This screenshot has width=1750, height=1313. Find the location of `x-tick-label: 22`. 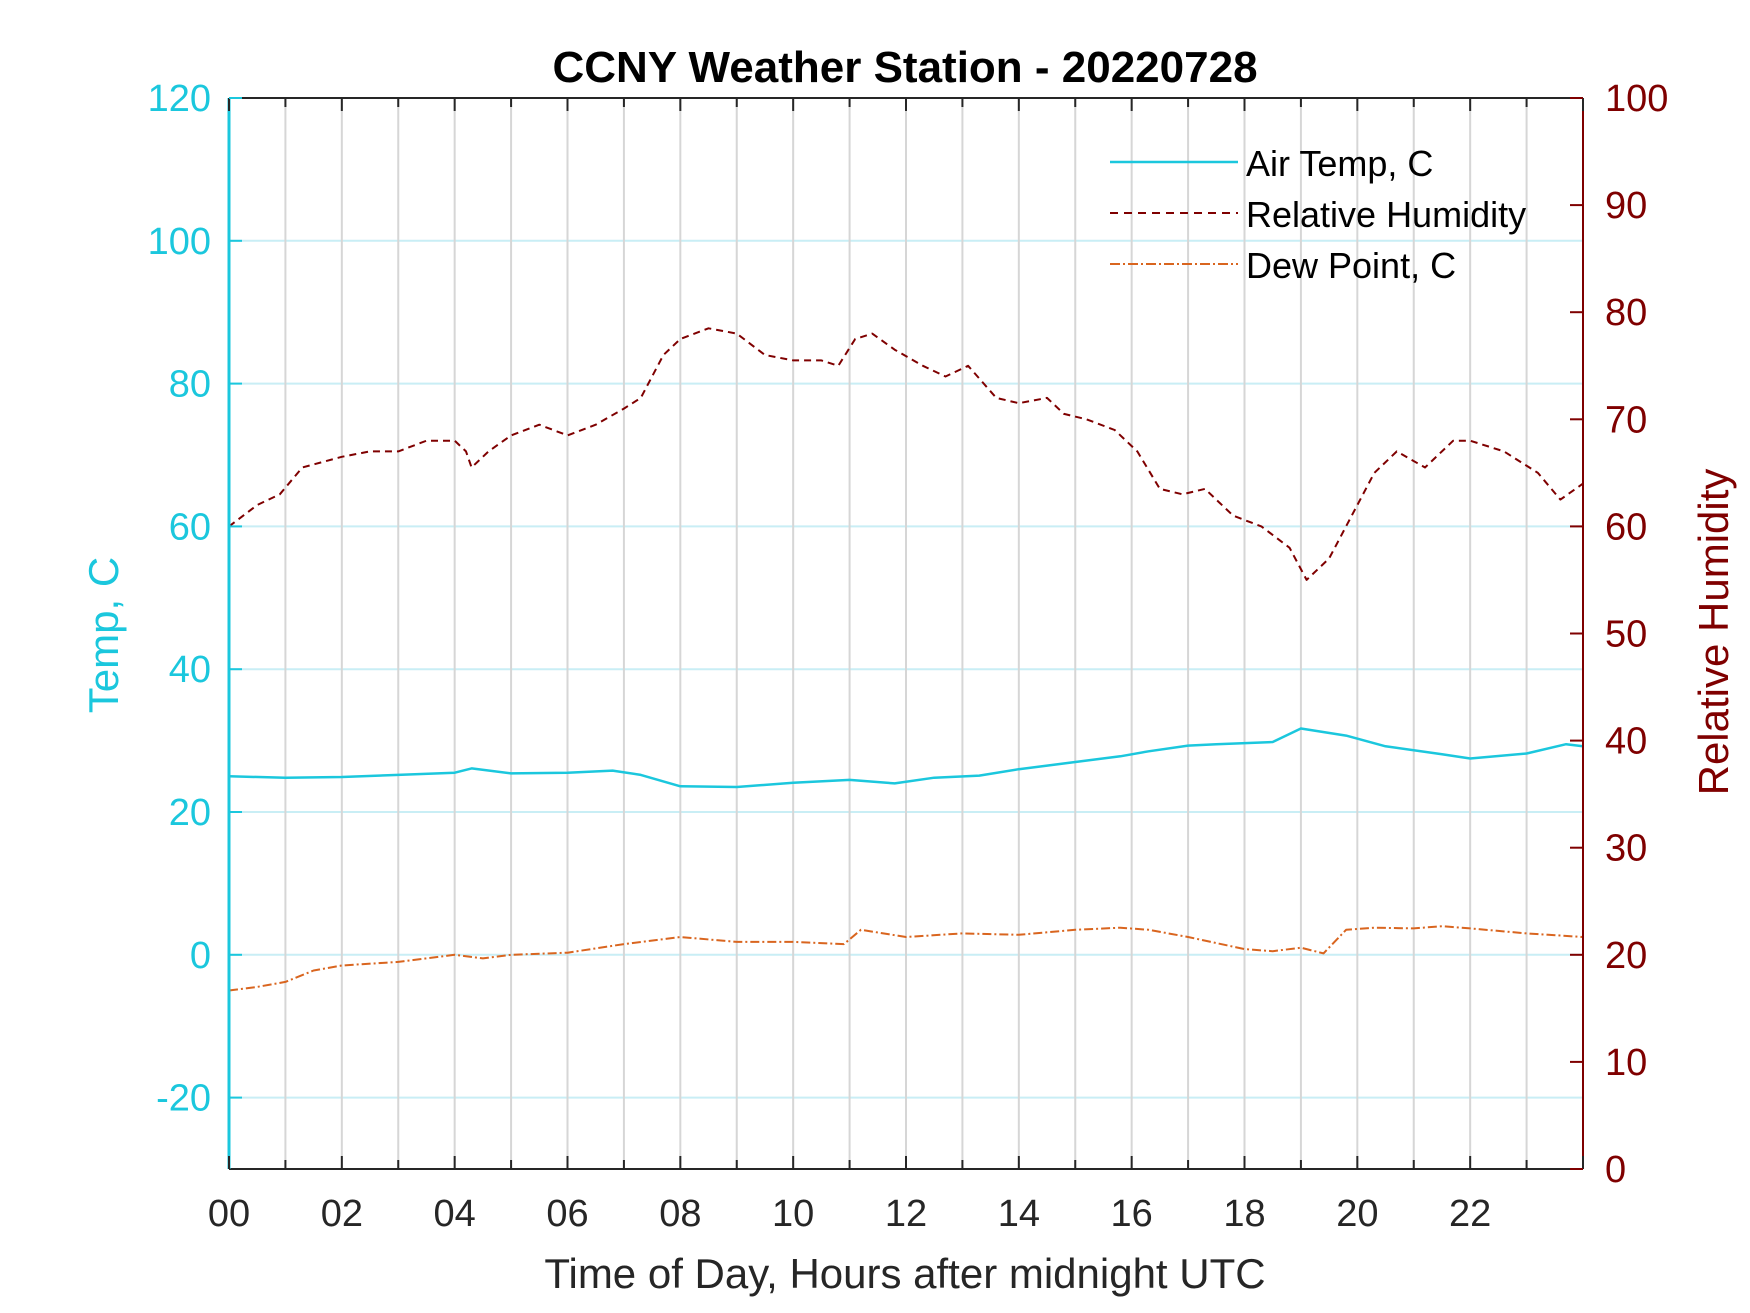

x-tick-label: 22 is located at coordinates (1470, 1214).